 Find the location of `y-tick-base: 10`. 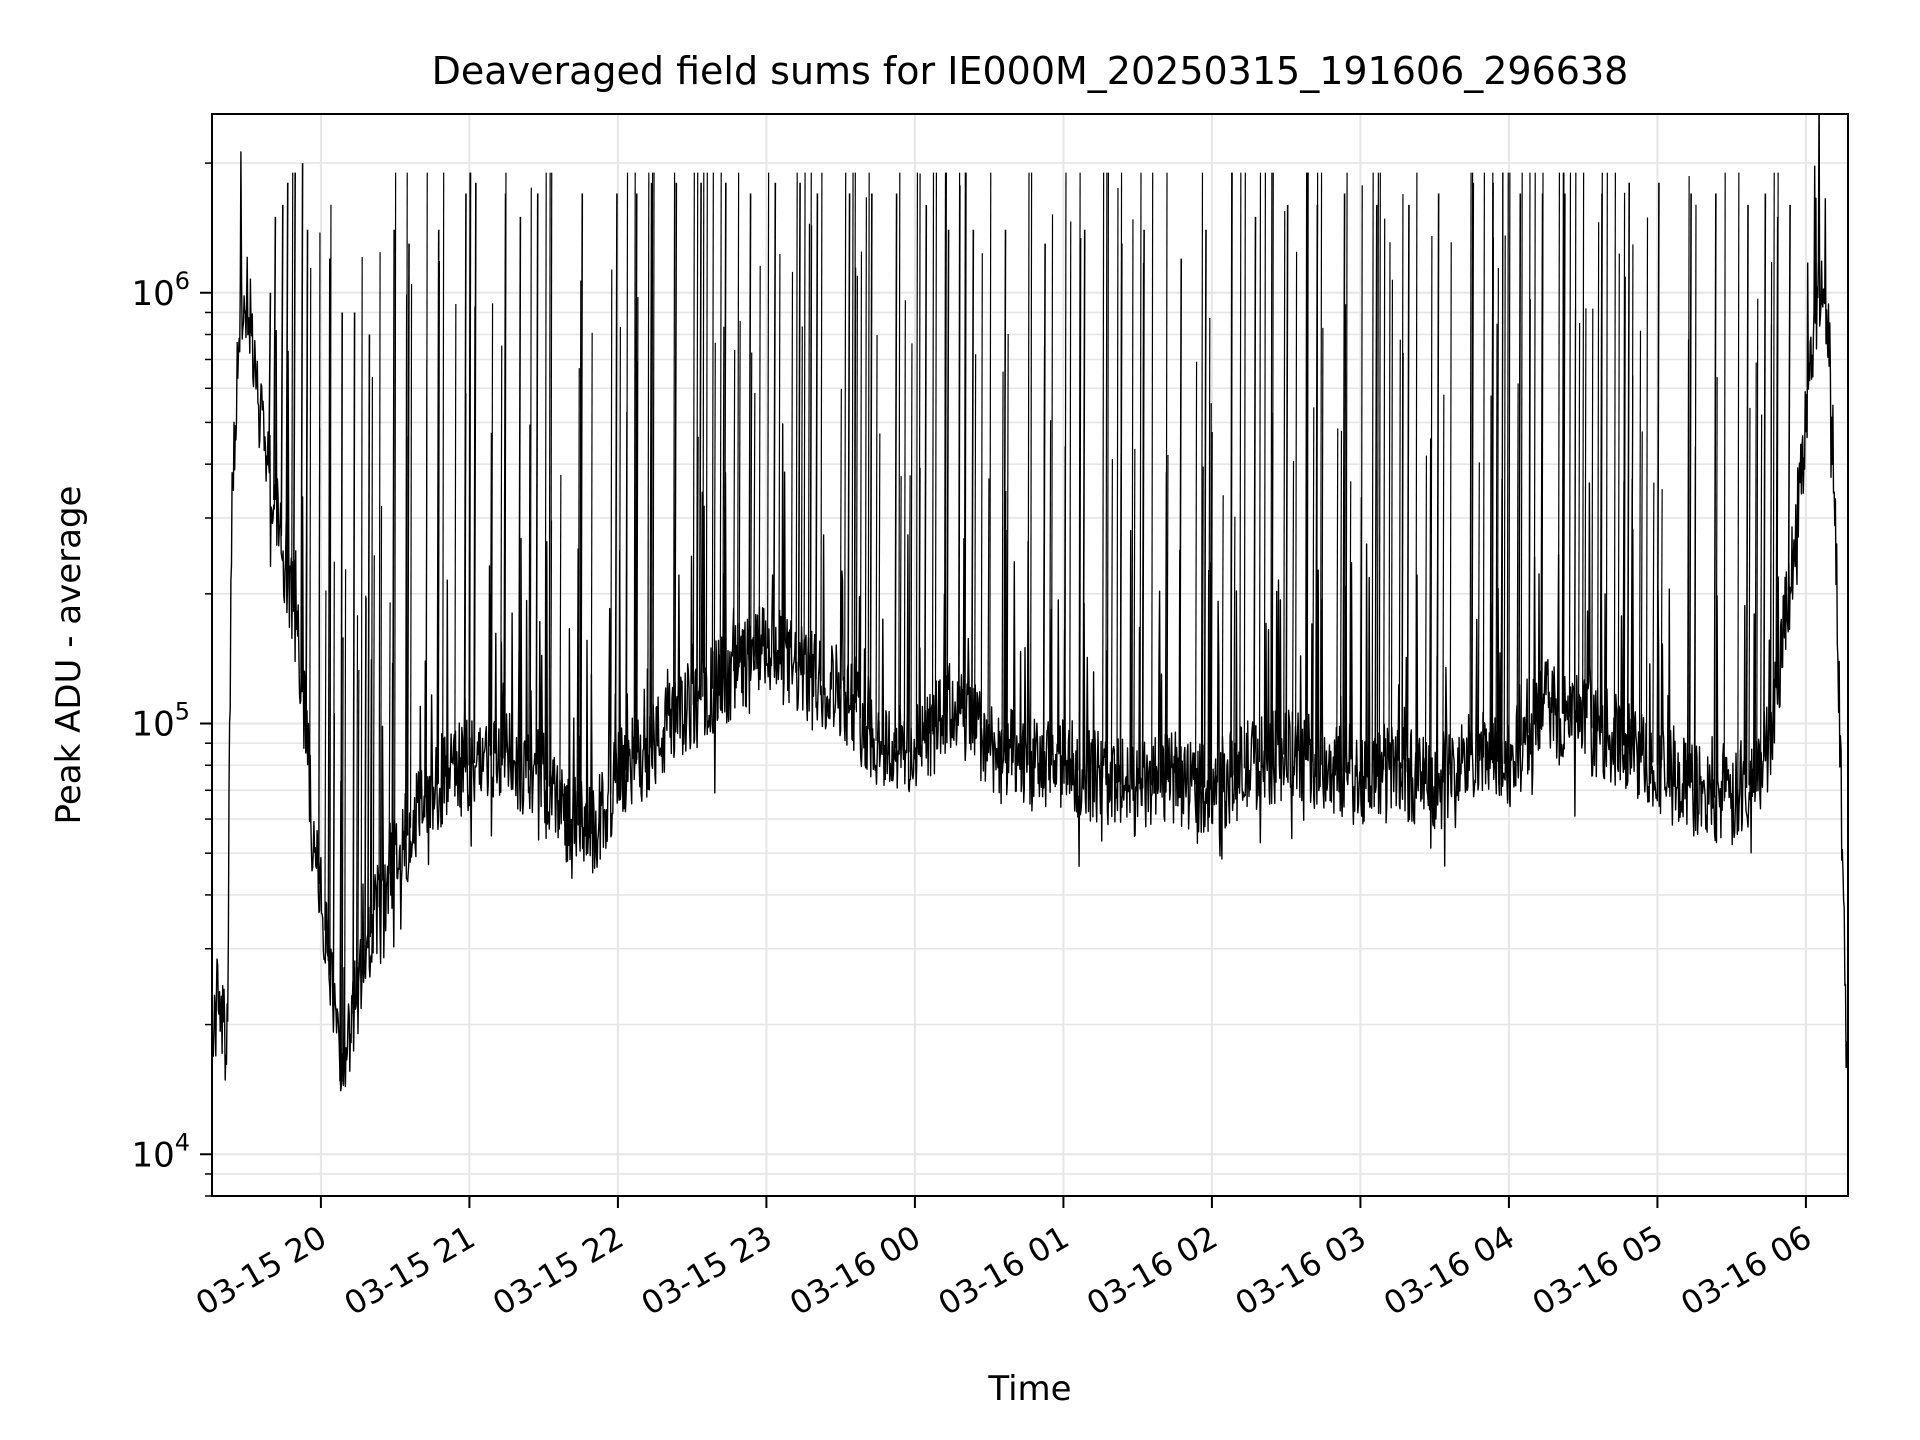

y-tick-base: 10 is located at coordinates (152, 1155).